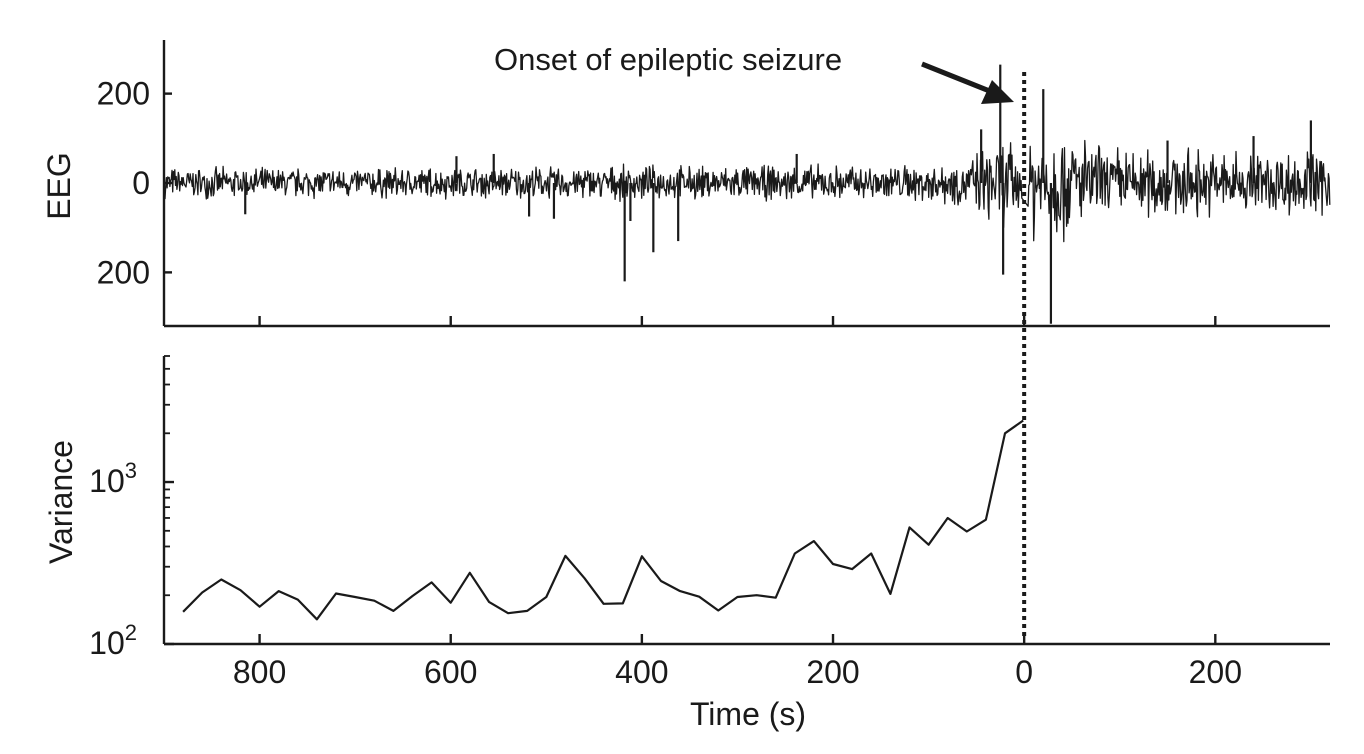 This screenshot has width=1364, height=754. Describe the element at coordinates (737, 662) in the screenshot. I see `variance-x-ticks: 800 600 400 200 0 200` at that location.